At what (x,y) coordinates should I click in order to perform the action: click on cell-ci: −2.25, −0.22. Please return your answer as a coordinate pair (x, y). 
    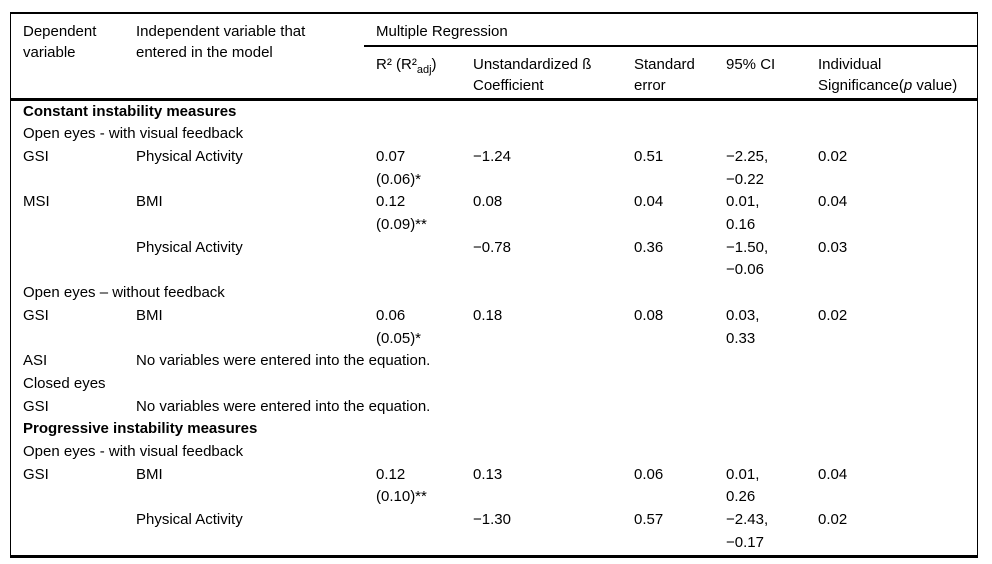
    Looking at the image, I should click on (747, 167).